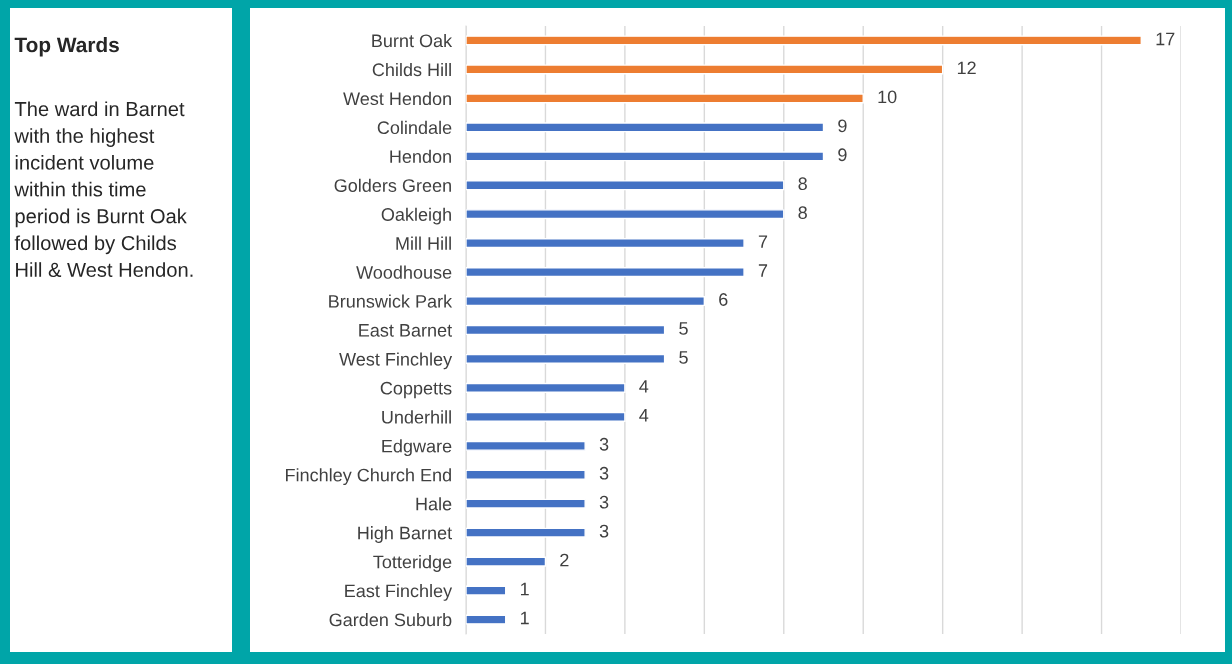 The height and width of the screenshot is (664, 1232). I want to click on y-tick-label: Brunswick Park, so click(391, 301).